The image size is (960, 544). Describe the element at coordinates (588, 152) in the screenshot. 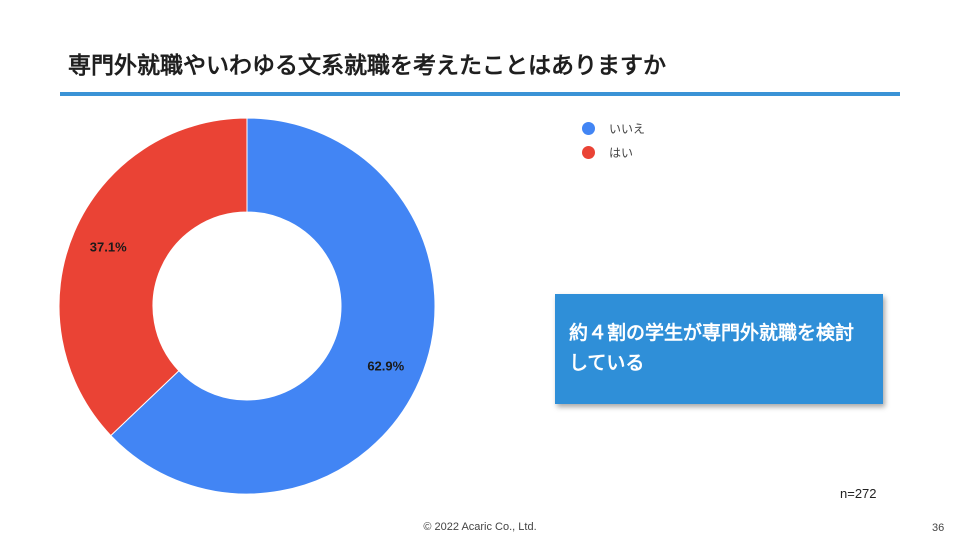

I see `legend-swatch-hai` at that location.